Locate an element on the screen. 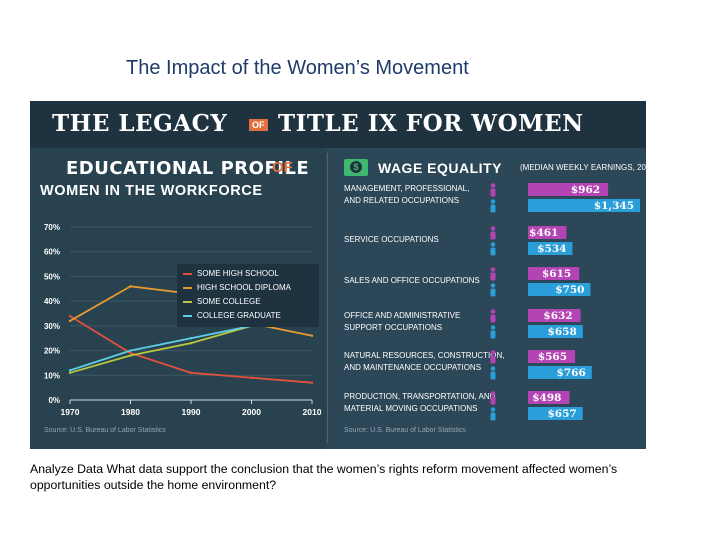  education-title: EDUCATIONAL PROFILE is located at coordinates (188, 168).